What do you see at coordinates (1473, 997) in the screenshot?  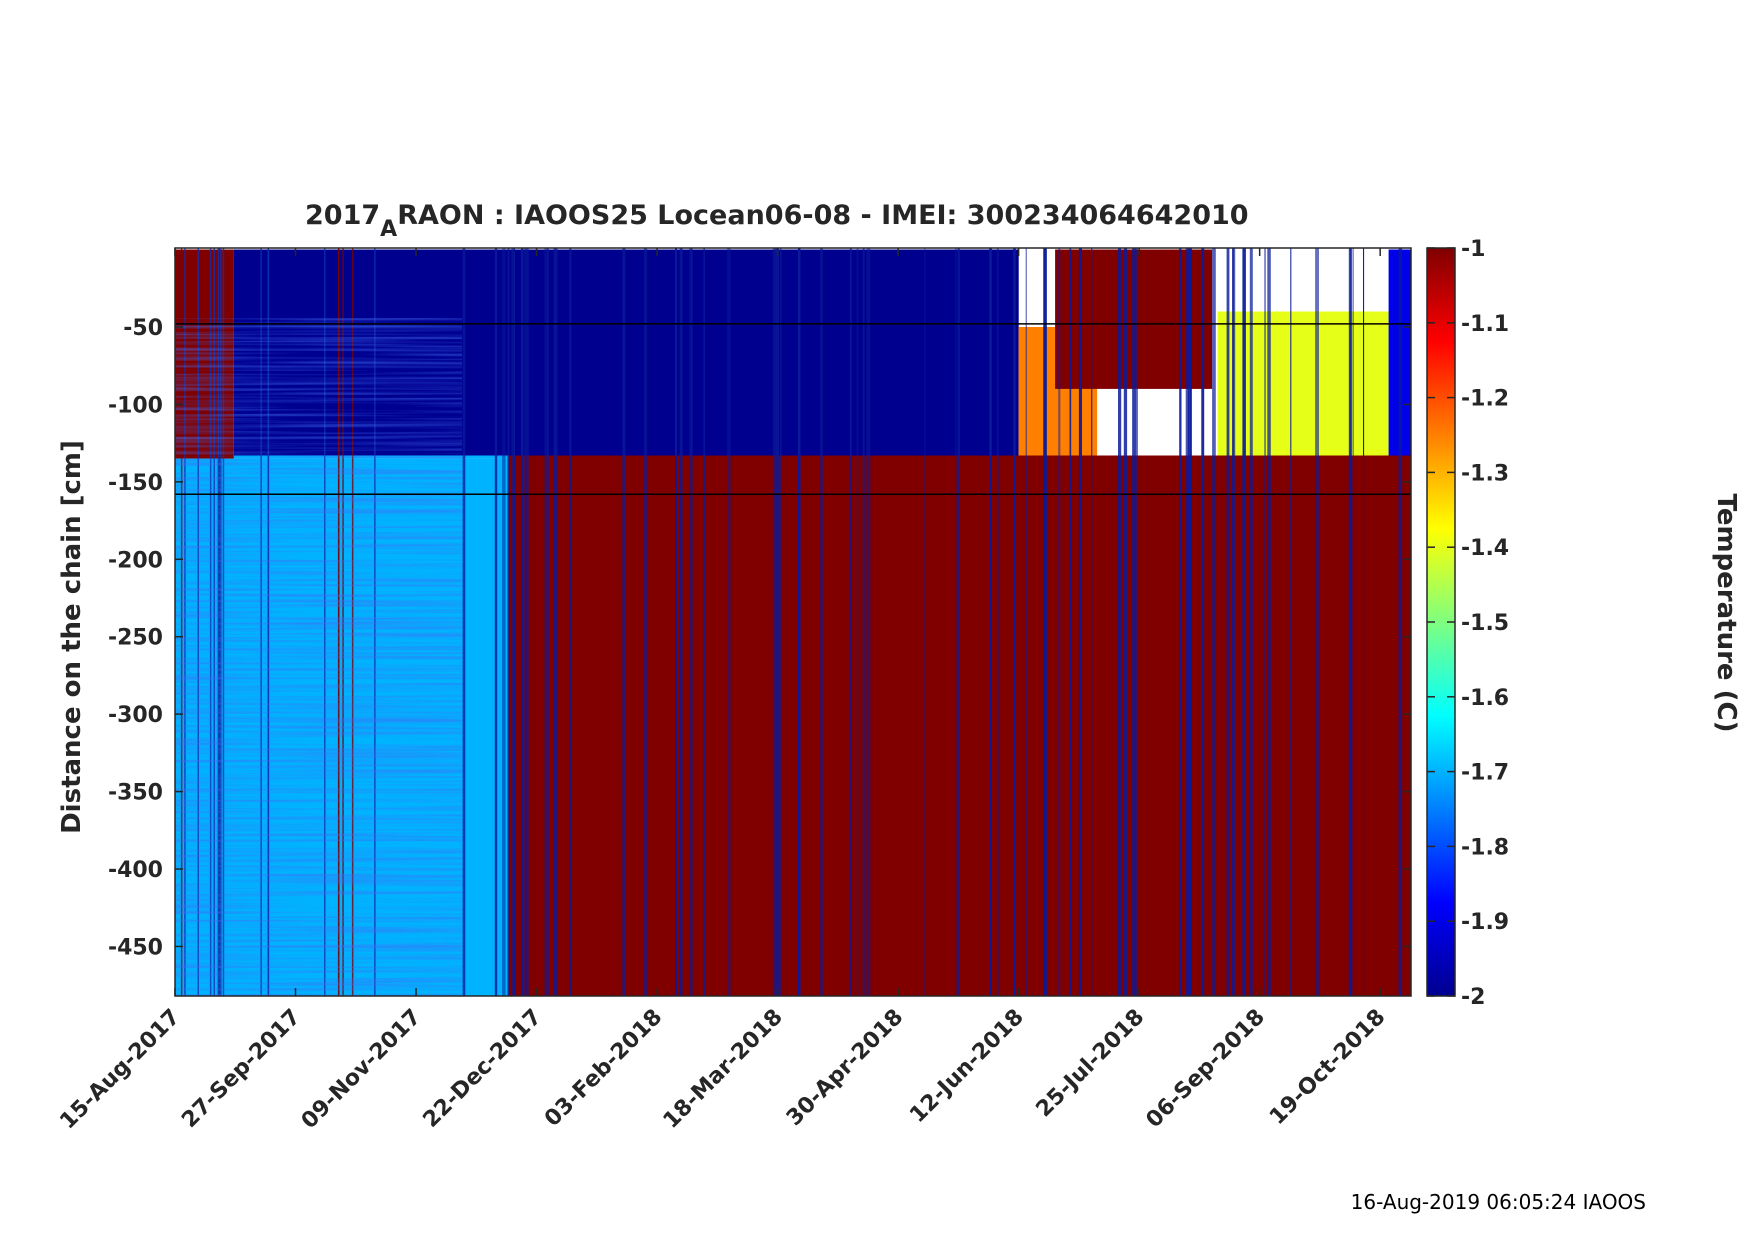 I see `colorbar-tick-label: -2` at bounding box center [1473, 997].